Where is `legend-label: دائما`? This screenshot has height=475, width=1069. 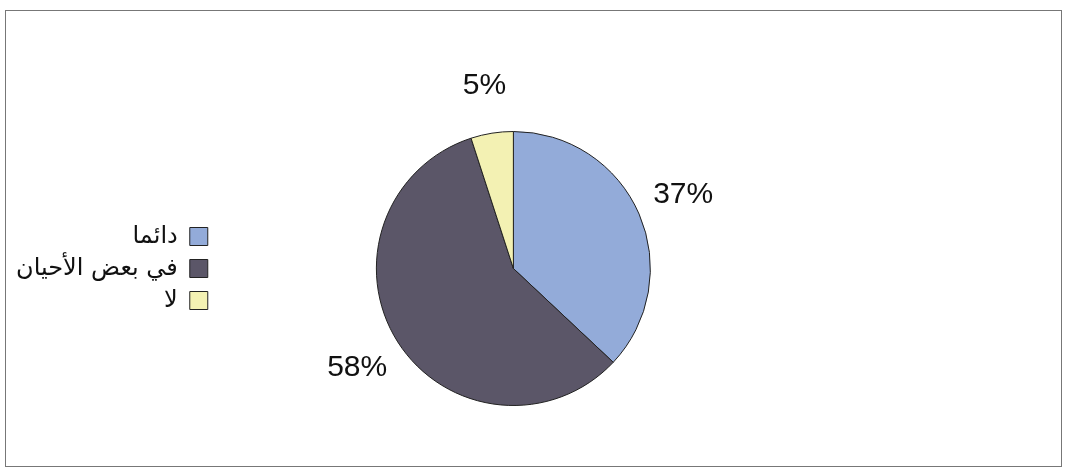 legend-label: دائما is located at coordinates (155, 234).